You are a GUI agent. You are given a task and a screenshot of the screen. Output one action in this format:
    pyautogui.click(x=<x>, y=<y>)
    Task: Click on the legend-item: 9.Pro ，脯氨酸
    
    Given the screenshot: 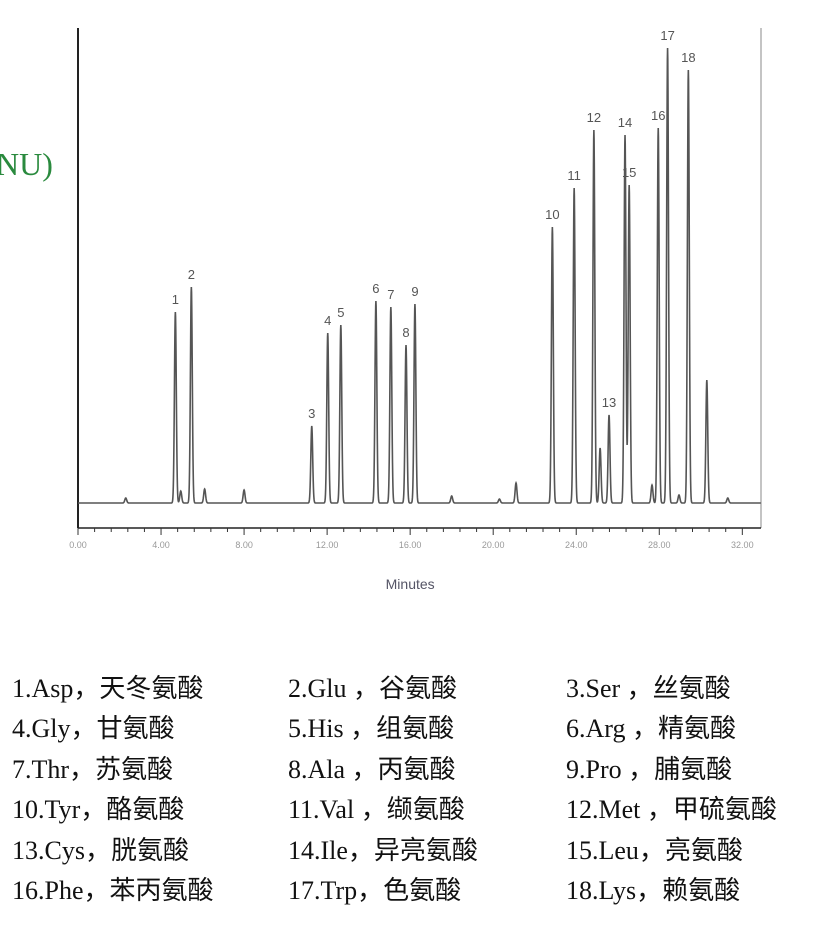 What is the action you would take?
    pyautogui.click(x=649, y=769)
    